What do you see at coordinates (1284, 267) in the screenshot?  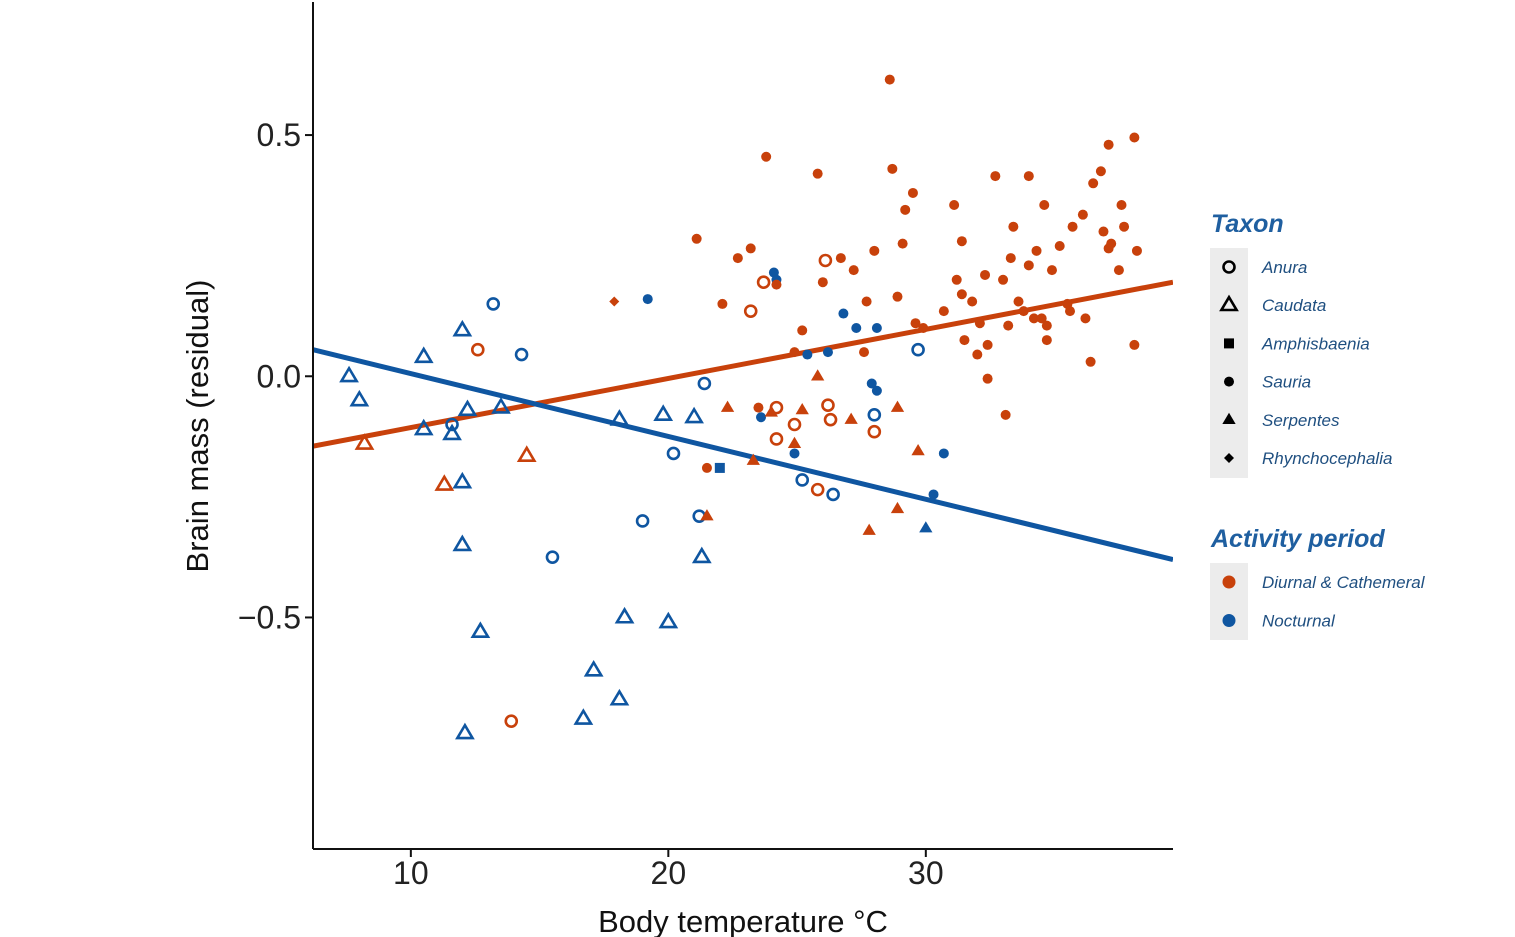 I see `legend-label-anura: Anura` at bounding box center [1284, 267].